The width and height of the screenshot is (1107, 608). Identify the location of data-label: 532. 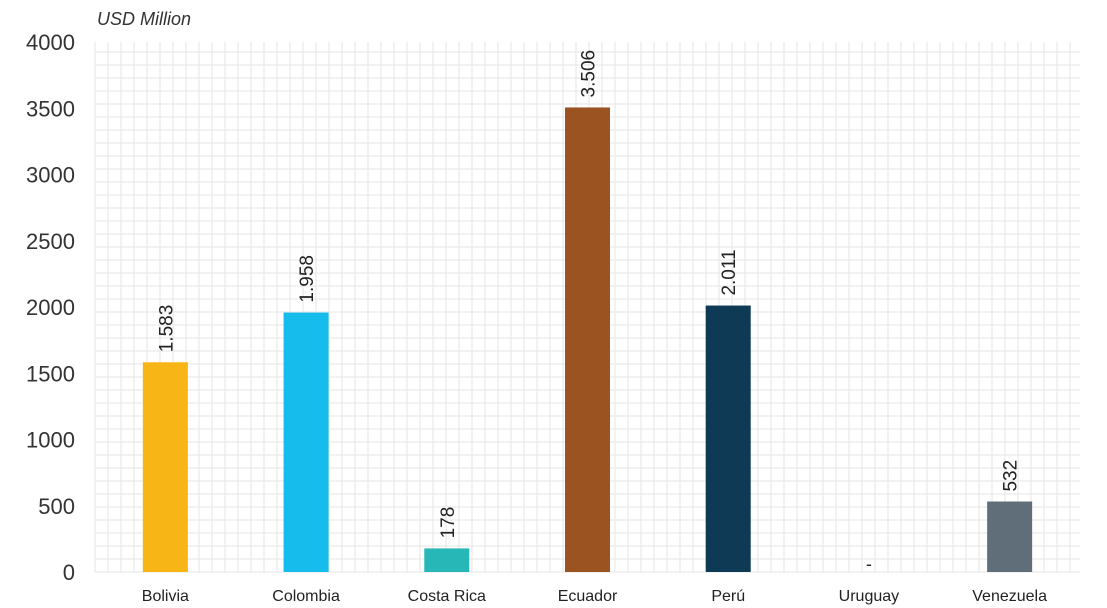
(1011, 476).